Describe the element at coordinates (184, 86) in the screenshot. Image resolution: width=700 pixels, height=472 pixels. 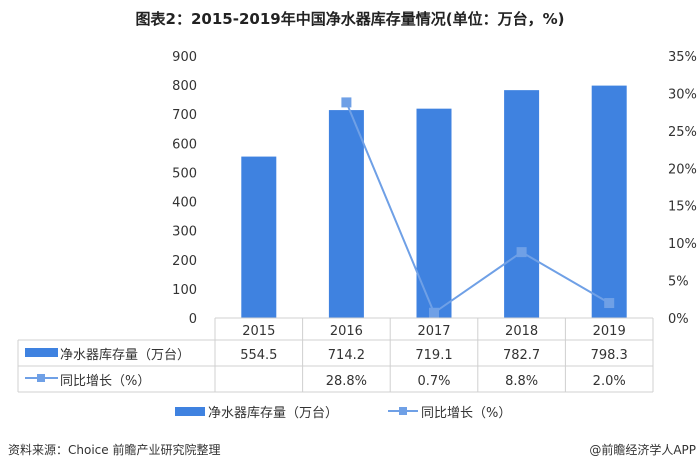
I see `left-tick-label: 800` at that location.